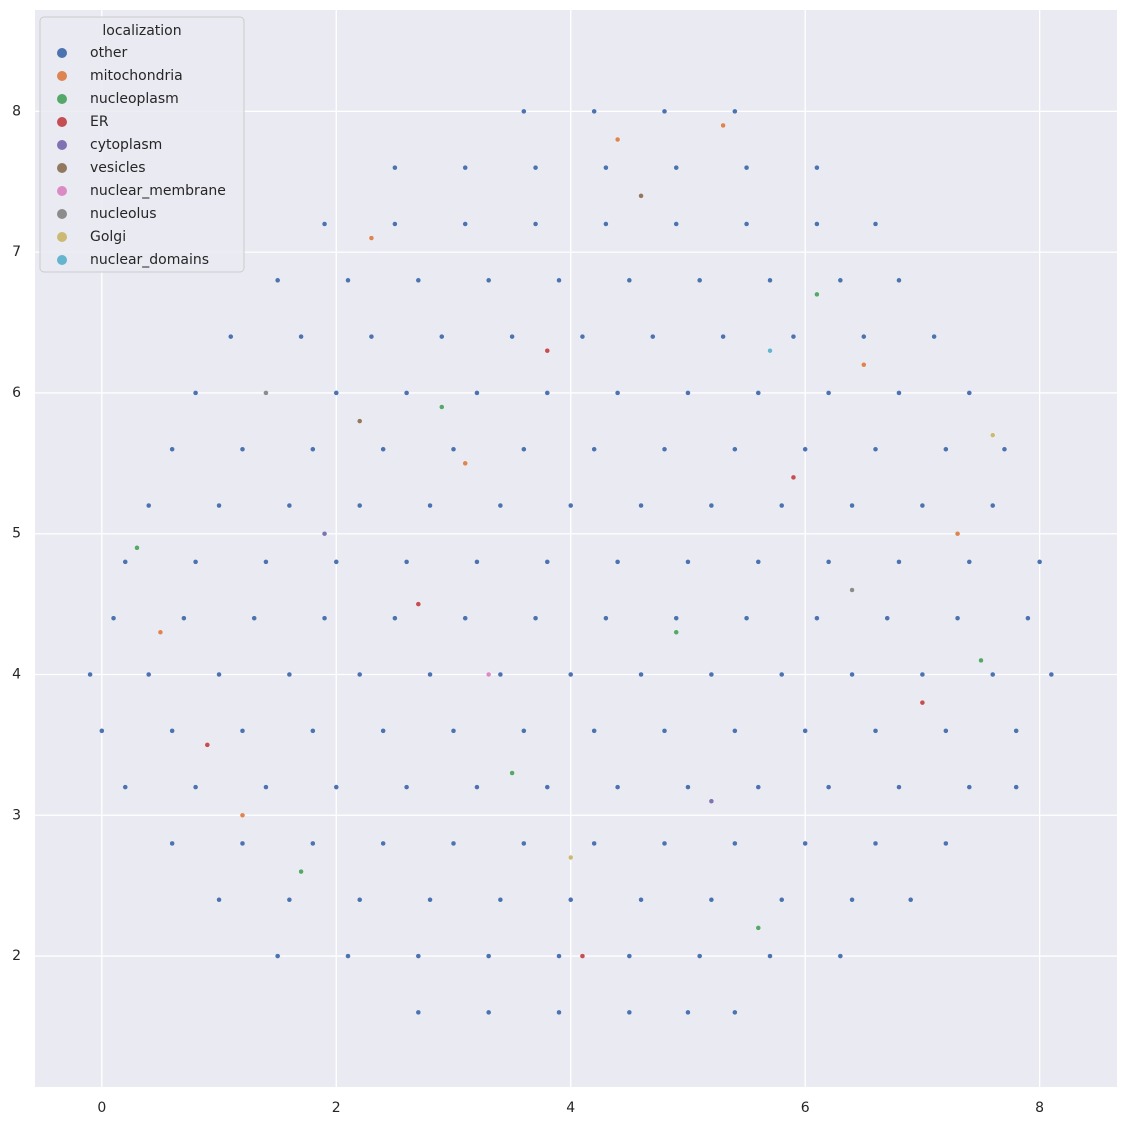 Image resolution: width=1127 pixels, height=1130 pixels. Describe the element at coordinates (570, 1108) in the screenshot. I see `x-tick-label: 4` at that location.